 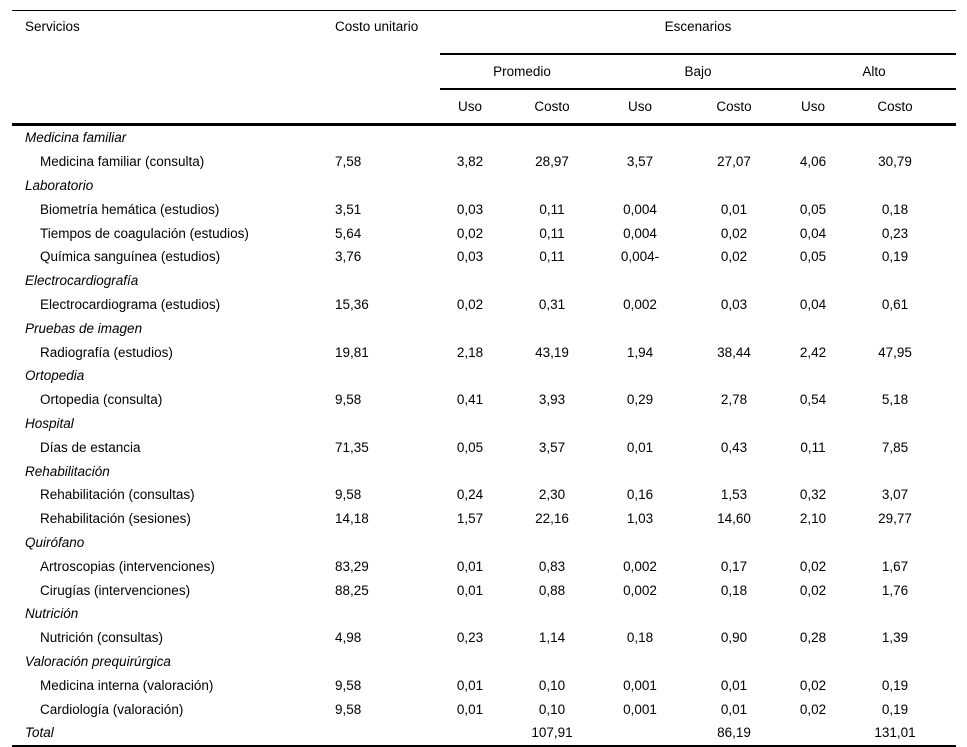 What do you see at coordinates (698, 32) in the screenshot?
I see `col-header-escenarios: Escenarios` at bounding box center [698, 32].